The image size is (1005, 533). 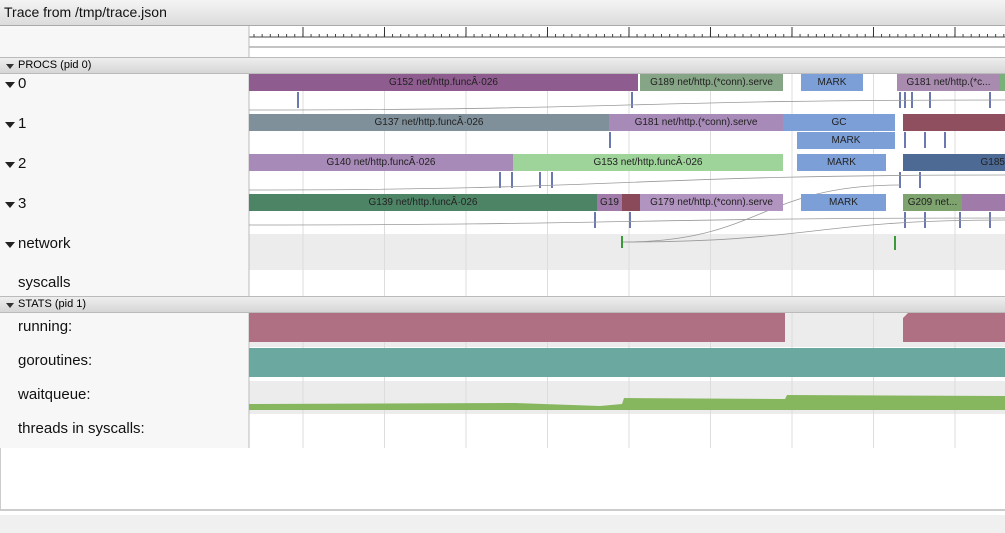 What do you see at coordinates (423, 202) in the screenshot?
I see `slice: G139 net/http.funcÂ·026` at bounding box center [423, 202].